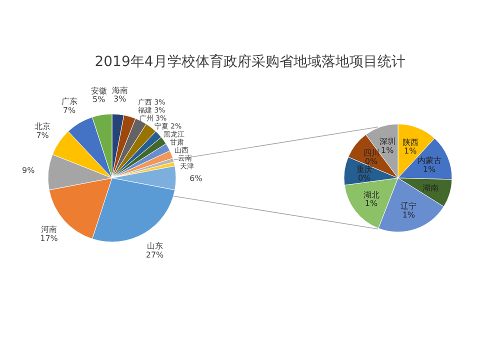 The height and width of the screenshot is (362, 500). Describe the element at coordinates (99, 99) in the screenshot. I see `data-label: 5%` at that location.